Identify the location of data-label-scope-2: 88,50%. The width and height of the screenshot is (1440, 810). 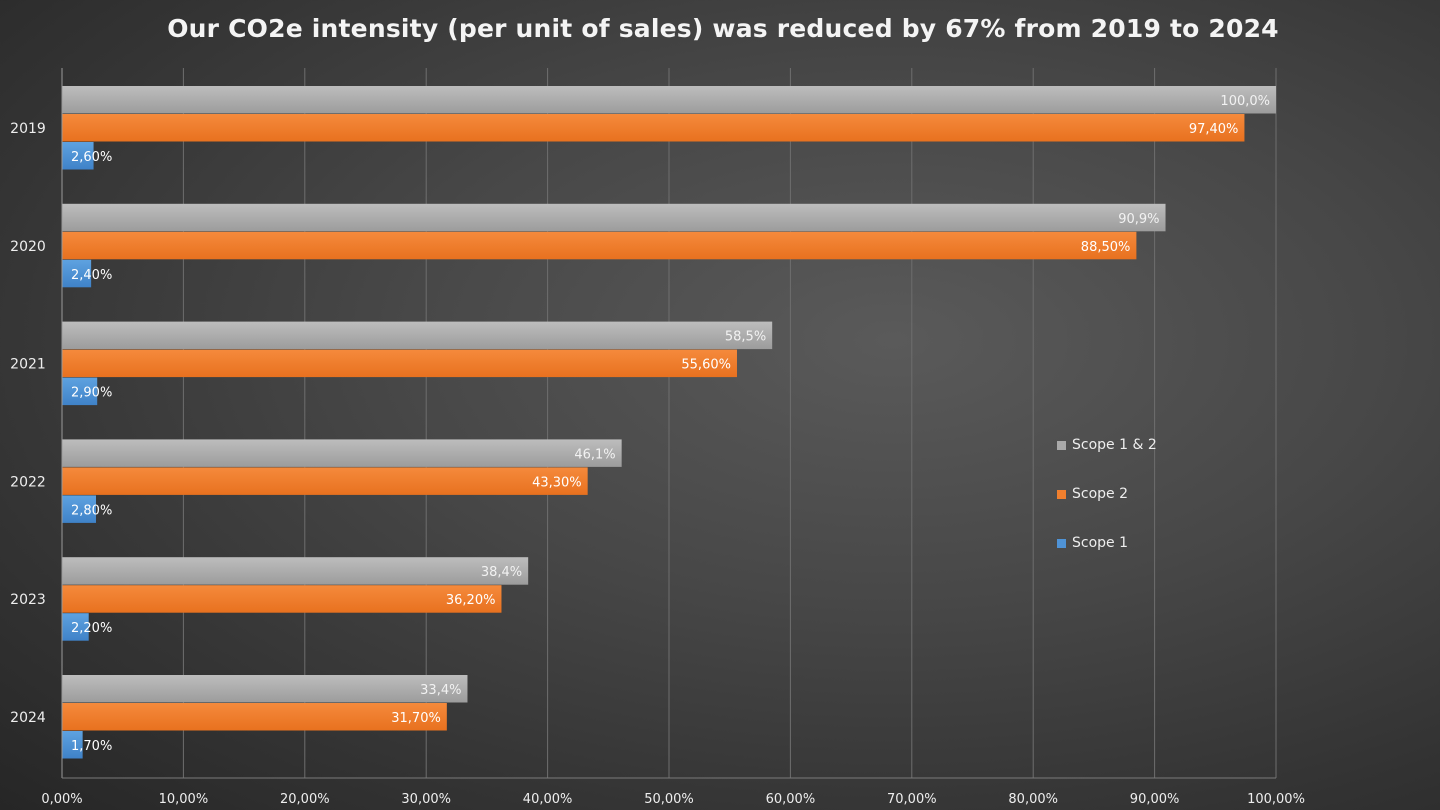
(1106, 247).